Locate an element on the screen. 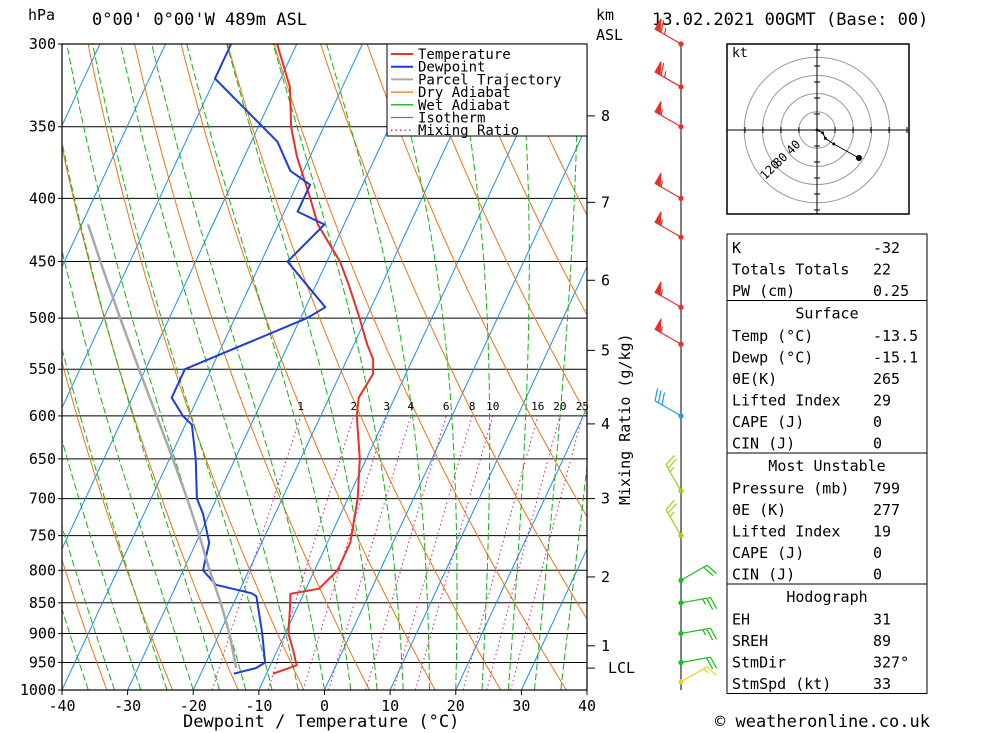 This screenshot has height=733, width=1000. pressure-tick-label: 750 is located at coordinates (42, 536).